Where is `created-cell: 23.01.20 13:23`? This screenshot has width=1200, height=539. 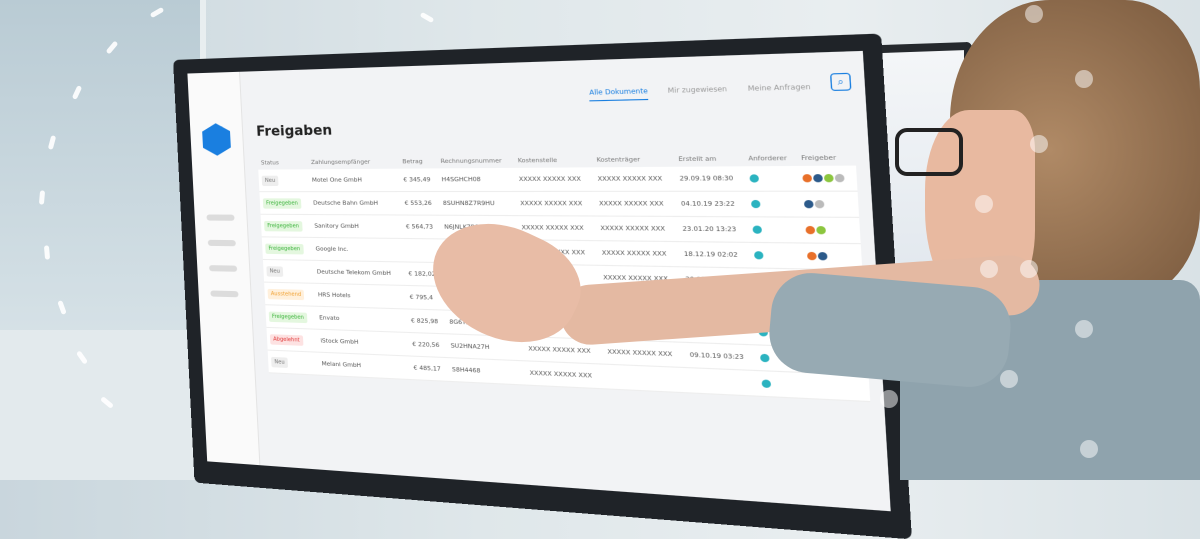
created-cell: 23.01.20 13:23 is located at coordinates (713, 229).